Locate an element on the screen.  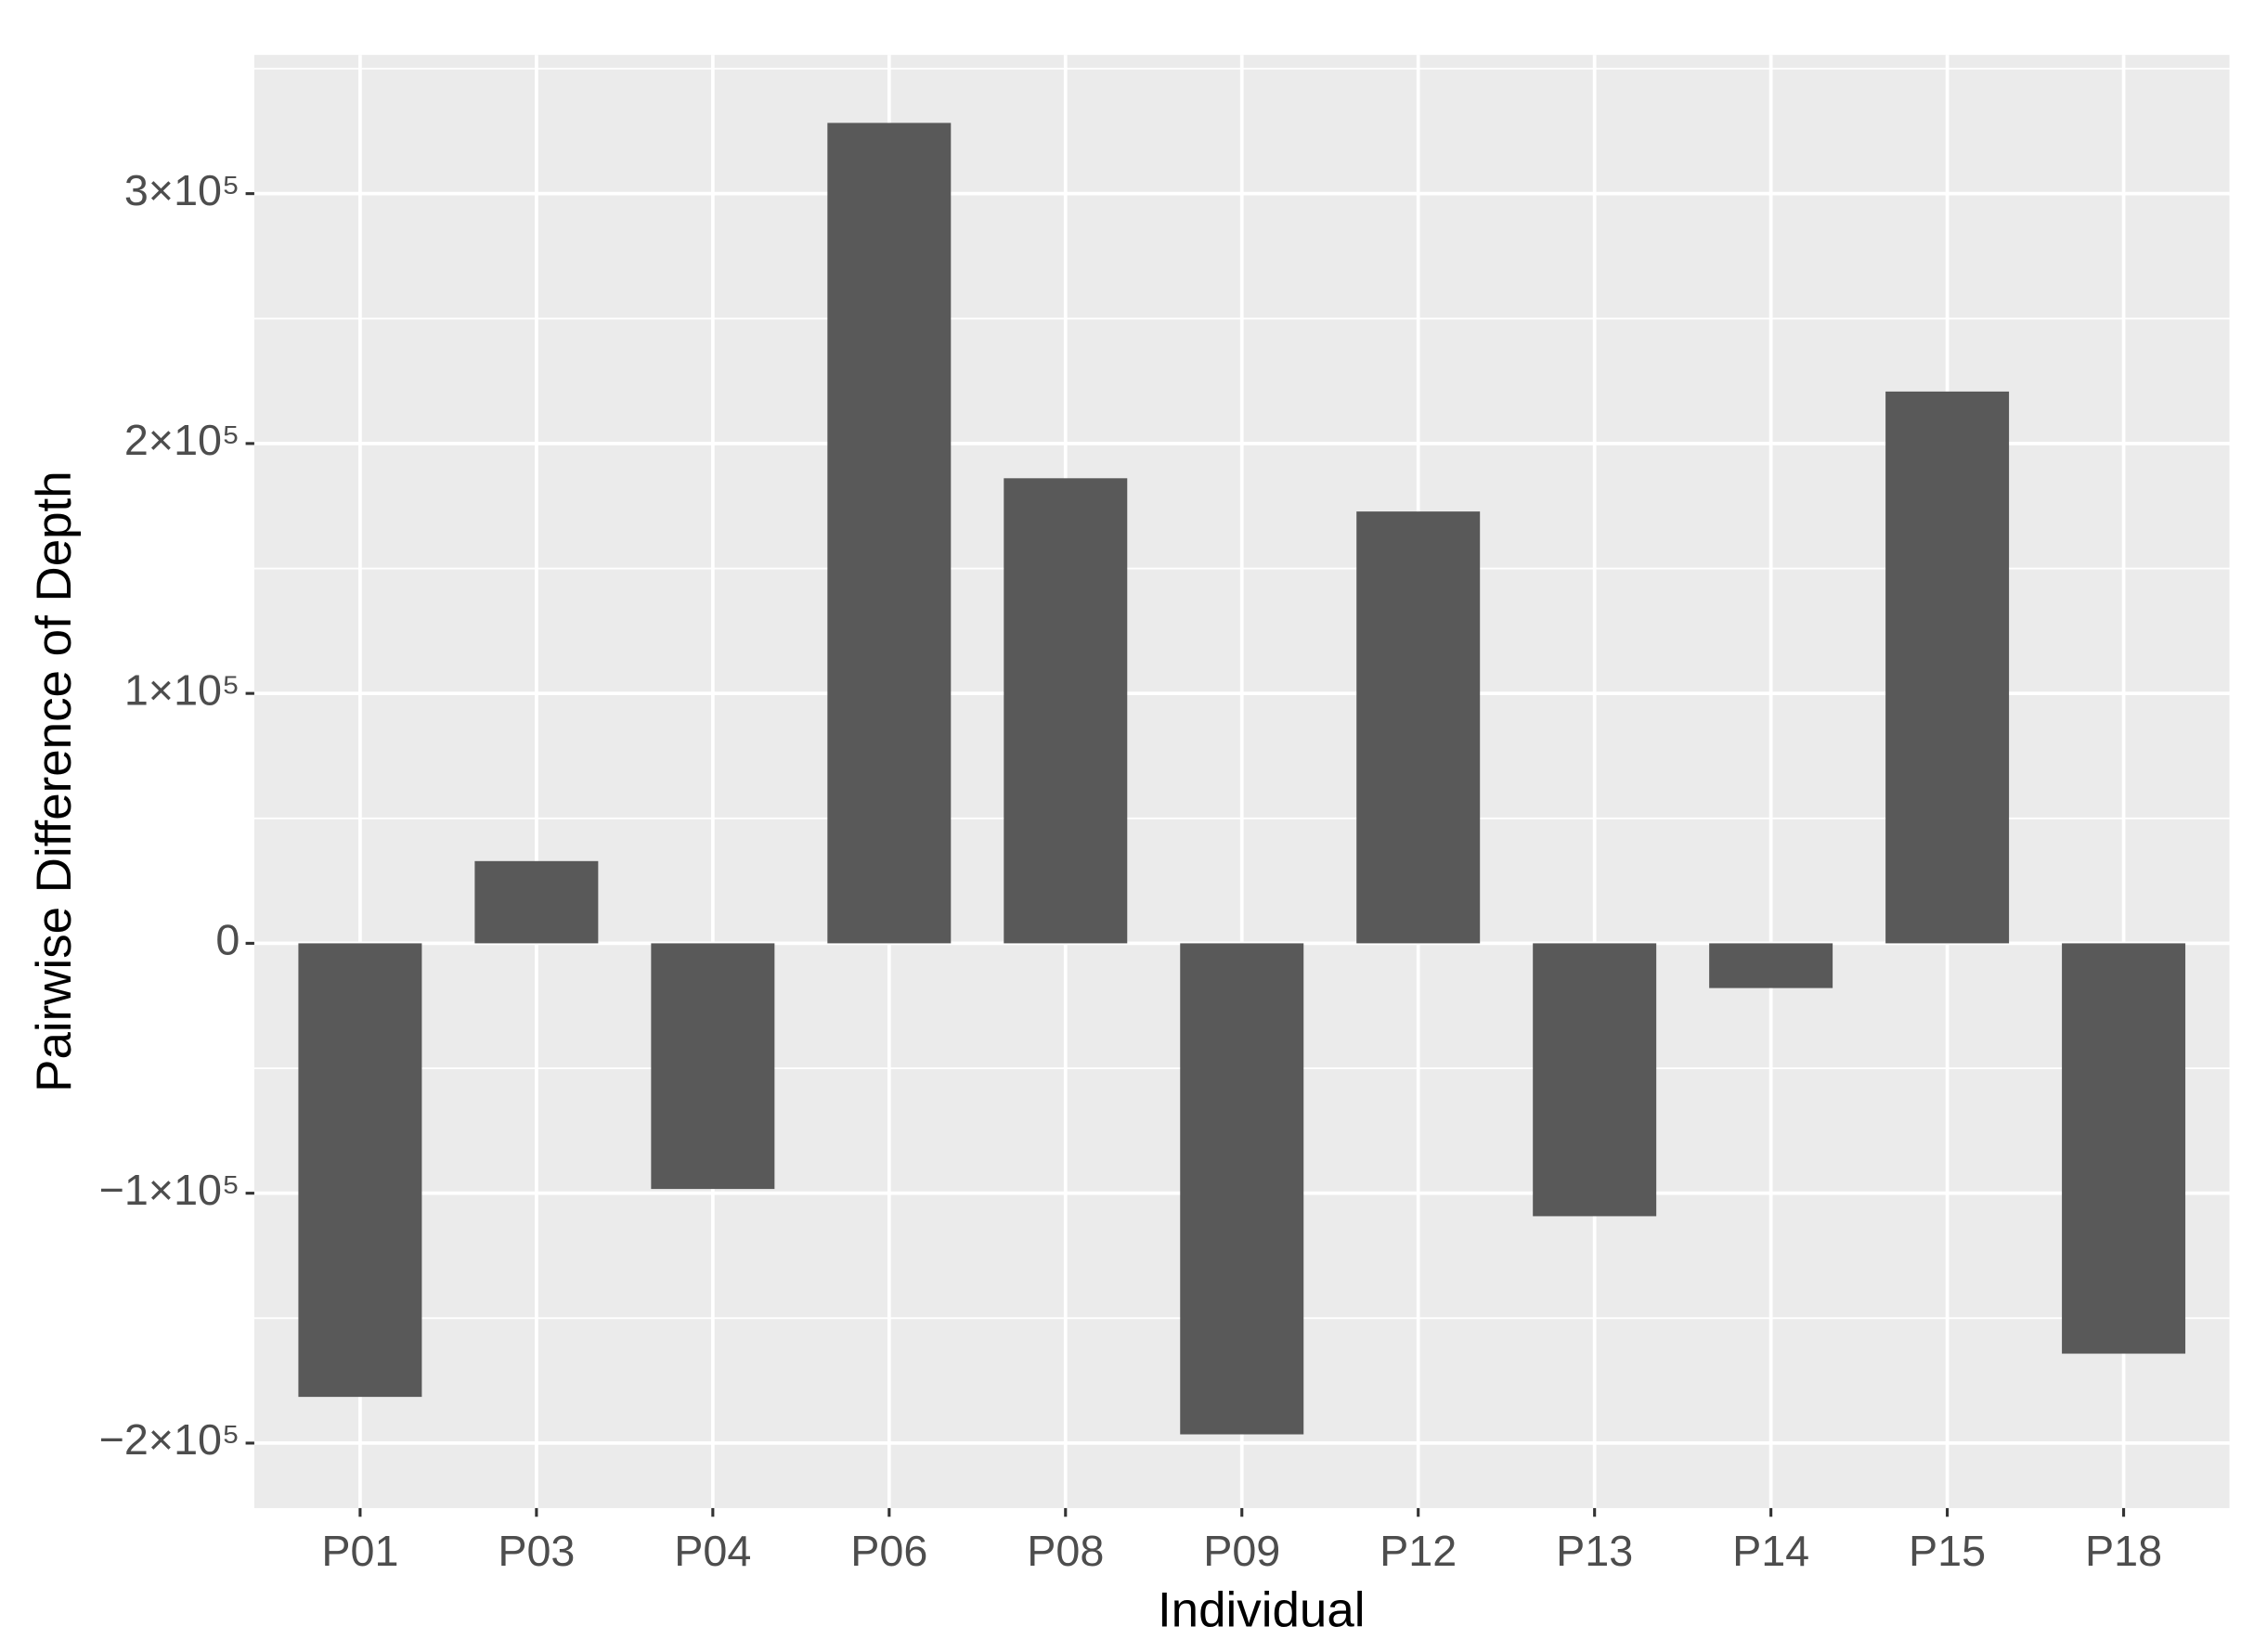
x-tick-label: P08 is located at coordinates (1065, 1551).